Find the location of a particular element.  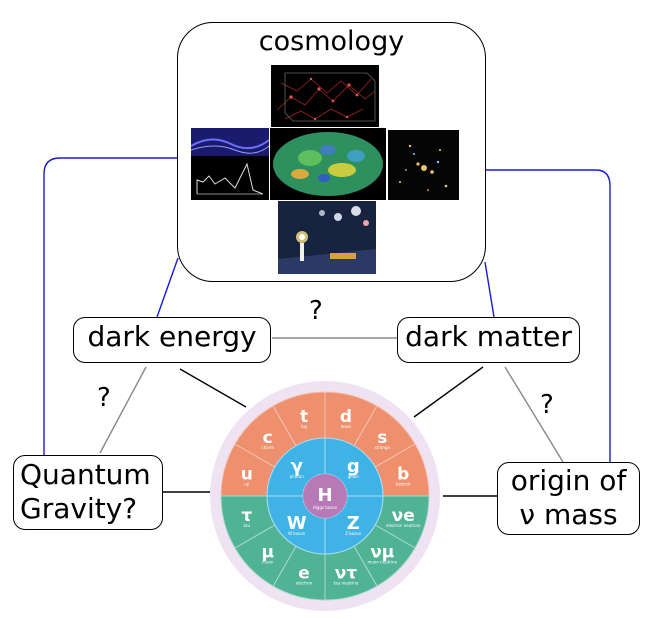

quark-charm-symbol: c is located at coordinates (268, 438).